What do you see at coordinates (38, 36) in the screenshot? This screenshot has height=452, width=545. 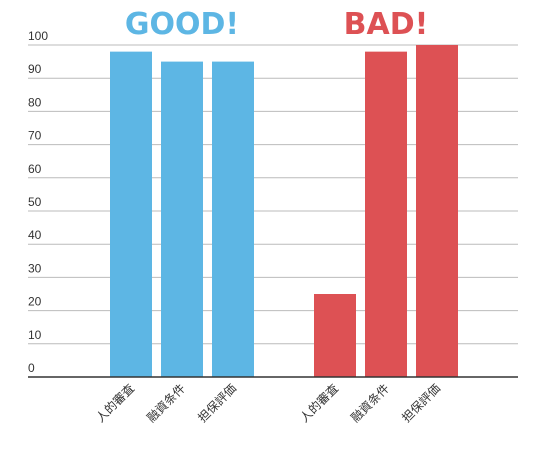 I see `y-tick-label: 100` at bounding box center [38, 36].